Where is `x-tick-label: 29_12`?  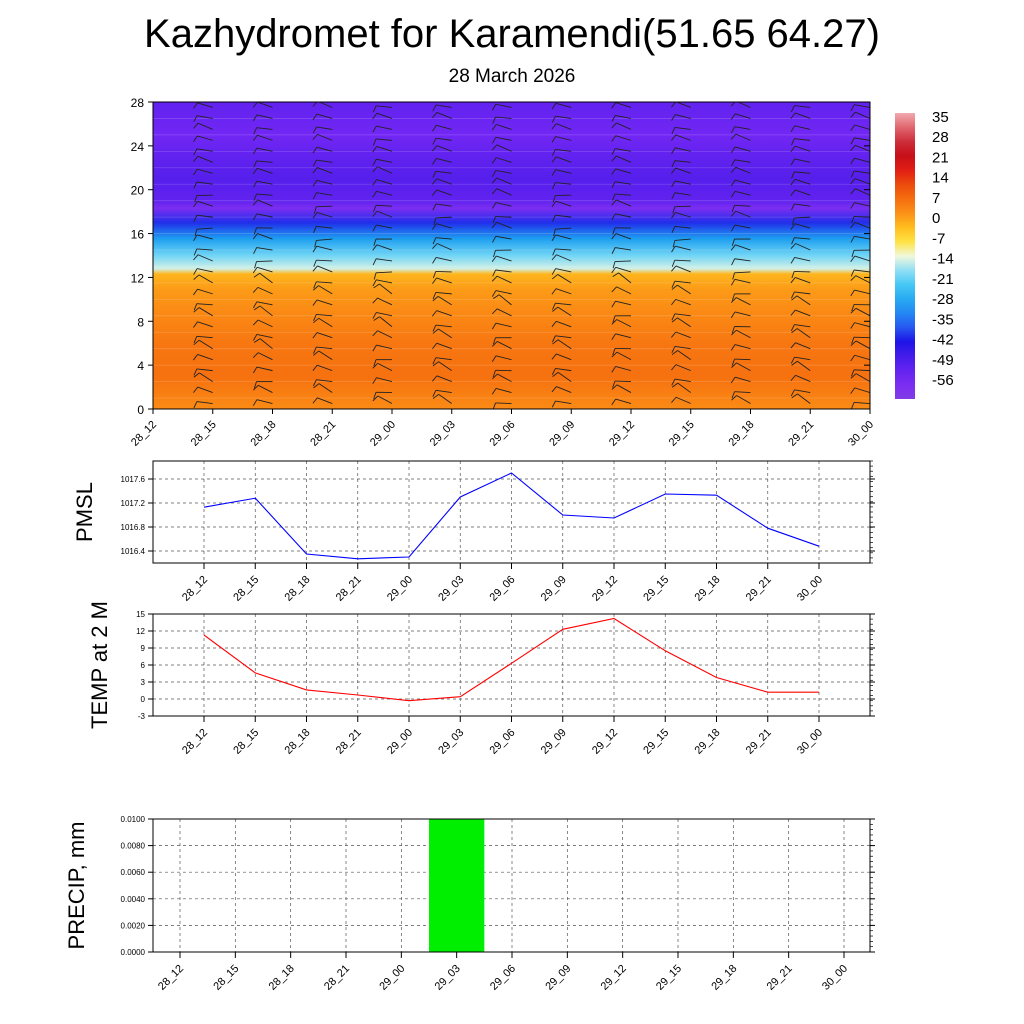
x-tick-label: 29_12 is located at coordinates (605, 589).